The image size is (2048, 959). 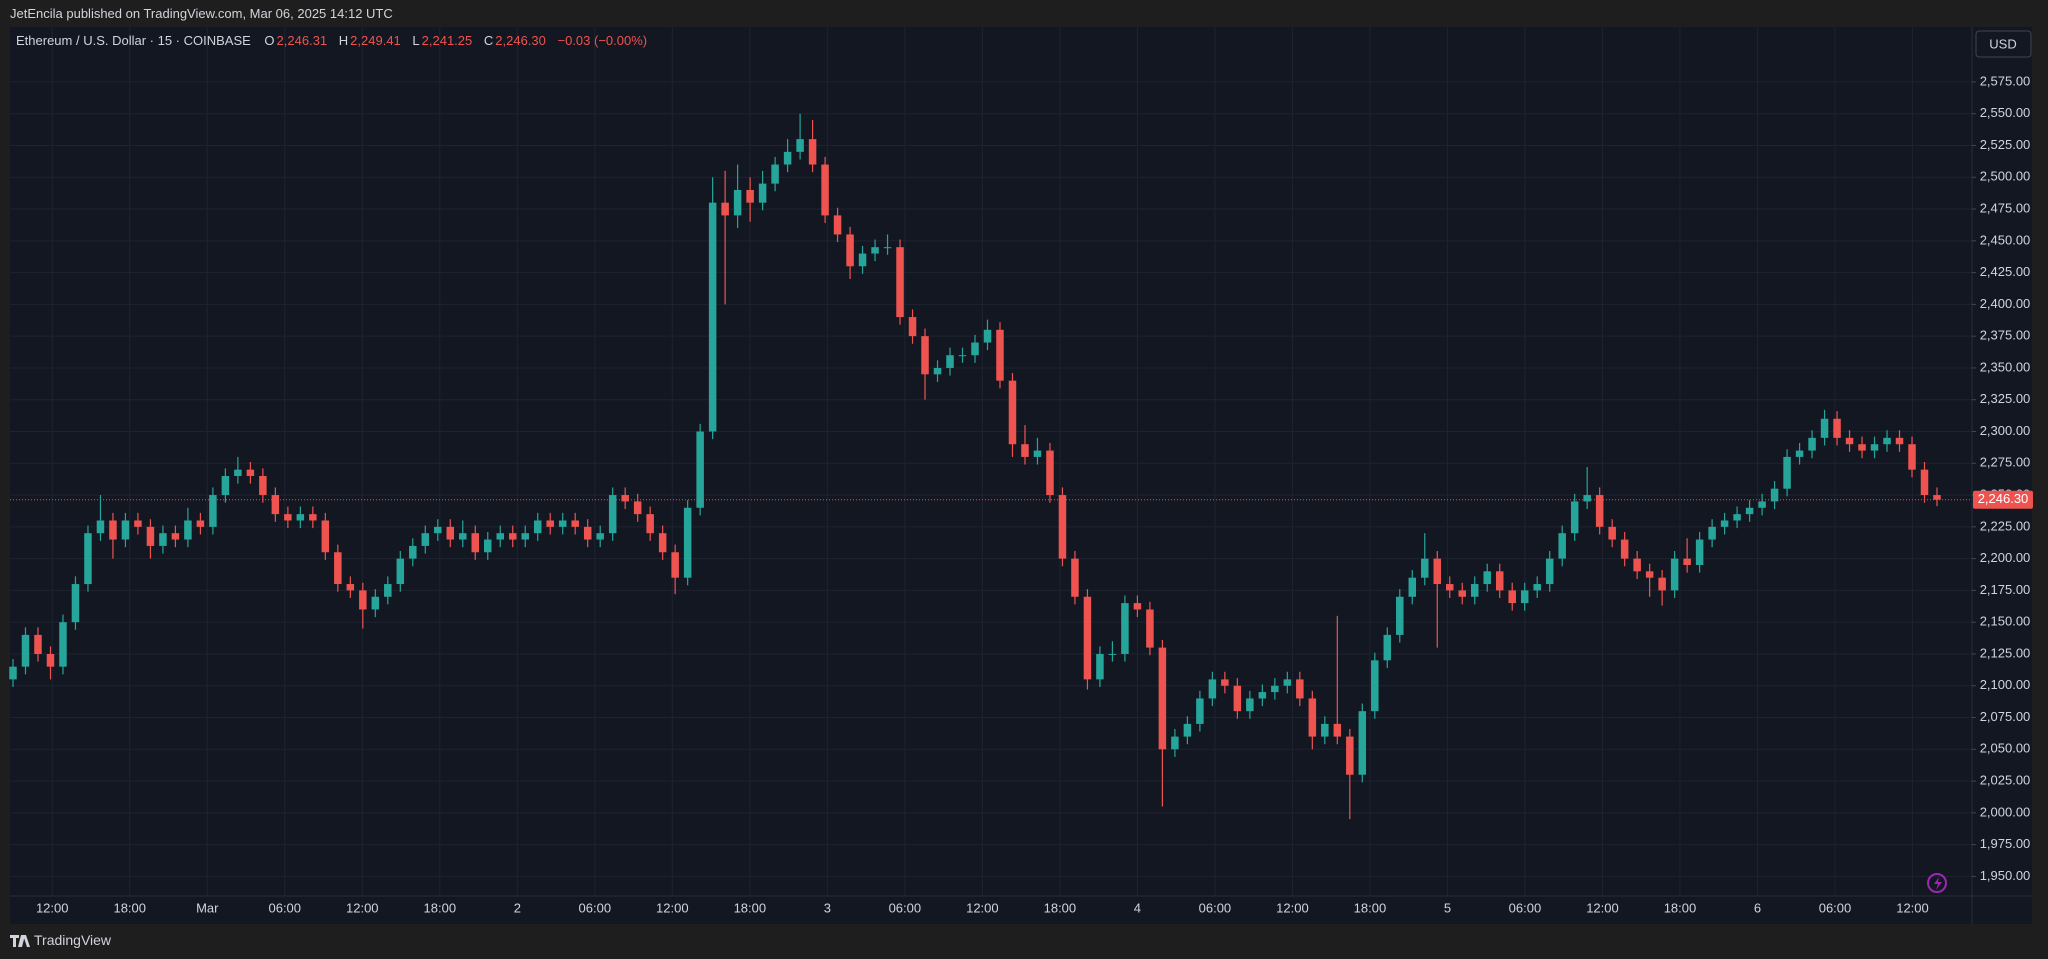 What do you see at coordinates (1137, 907) in the screenshot?
I see `x-tick-label: 4` at bounding box center [1137, 907].